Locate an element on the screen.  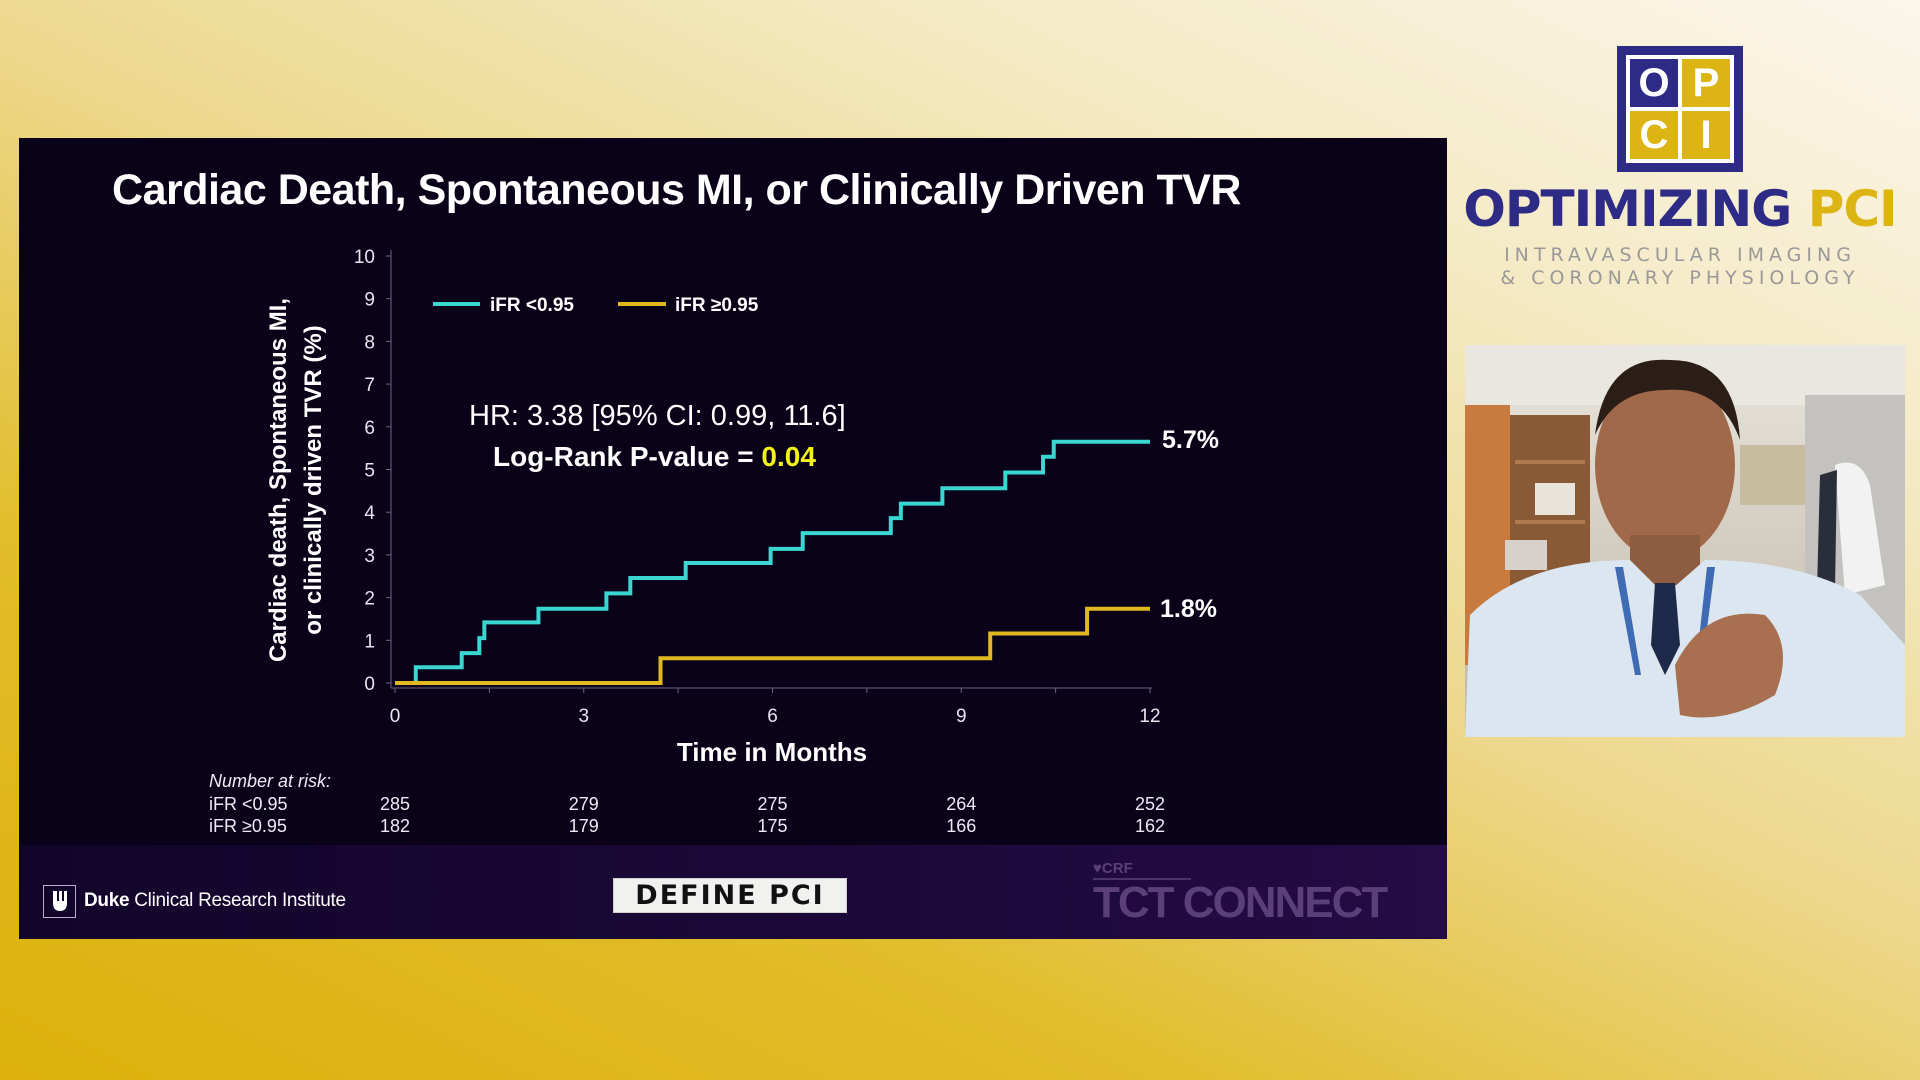
y-tick-label: 5 is located at coordinates (369, 471).